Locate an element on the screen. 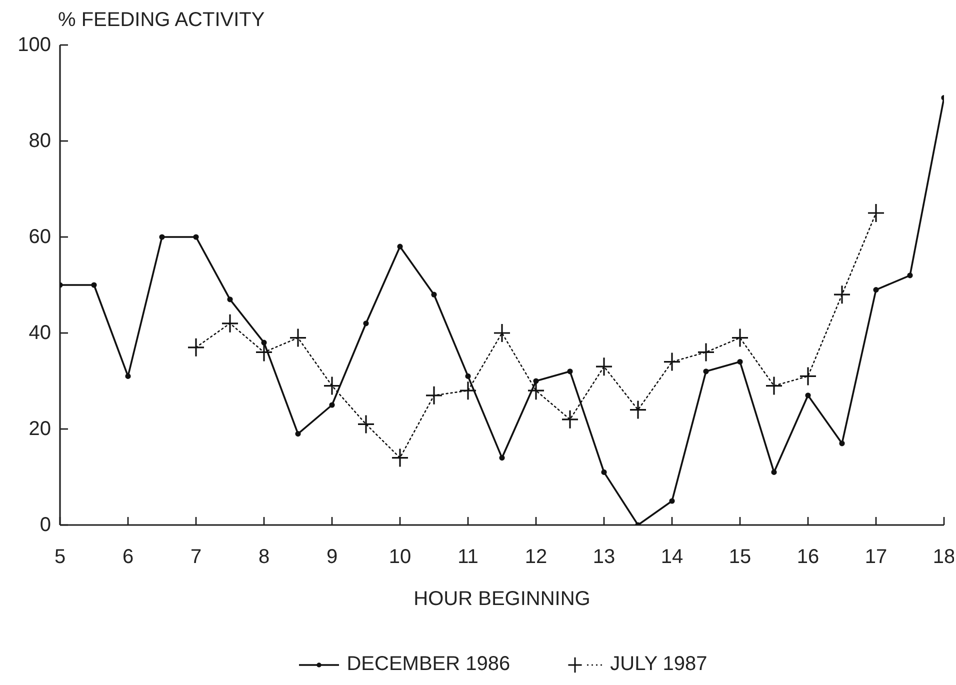  y-tick-label: 60 is located at coordinates (39, 237).